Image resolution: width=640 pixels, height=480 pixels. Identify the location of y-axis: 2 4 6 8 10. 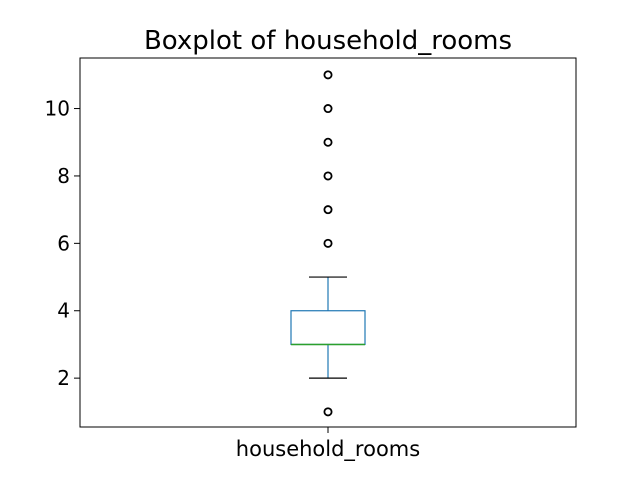
(62, 243).